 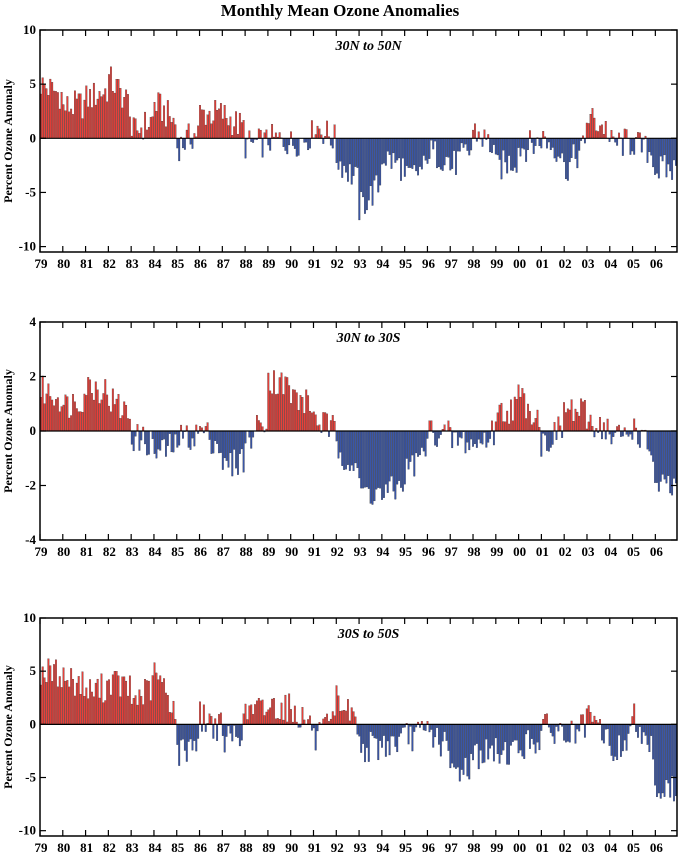 What do you see at coordinates (406, 551) in the screenshot?
I see `x-tick-label: 95` at bounding box center [406, 551].